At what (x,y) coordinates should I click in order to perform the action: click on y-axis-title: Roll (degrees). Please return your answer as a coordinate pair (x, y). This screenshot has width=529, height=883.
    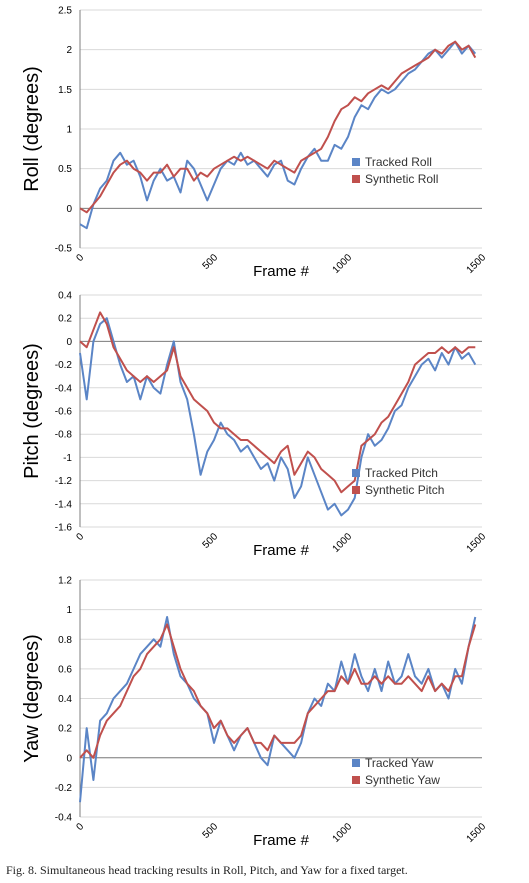
    Looking at the image, I should click on (32, 129).